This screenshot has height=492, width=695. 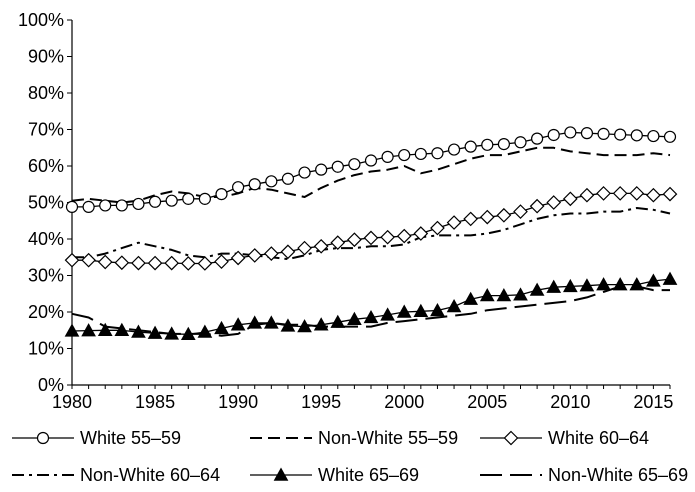 I want to click on x-tick-label: 1995, so click(x=321, y=402).